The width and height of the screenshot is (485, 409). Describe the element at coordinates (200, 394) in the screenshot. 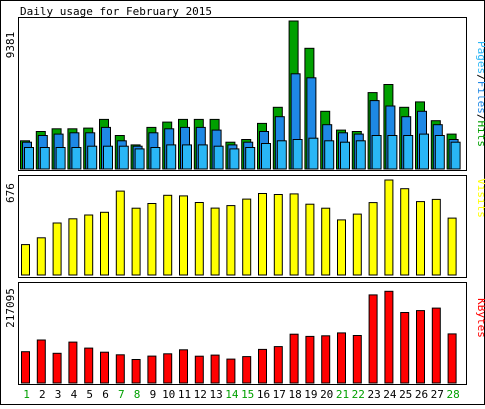

I see `x-label-day-12: 12` at that location.